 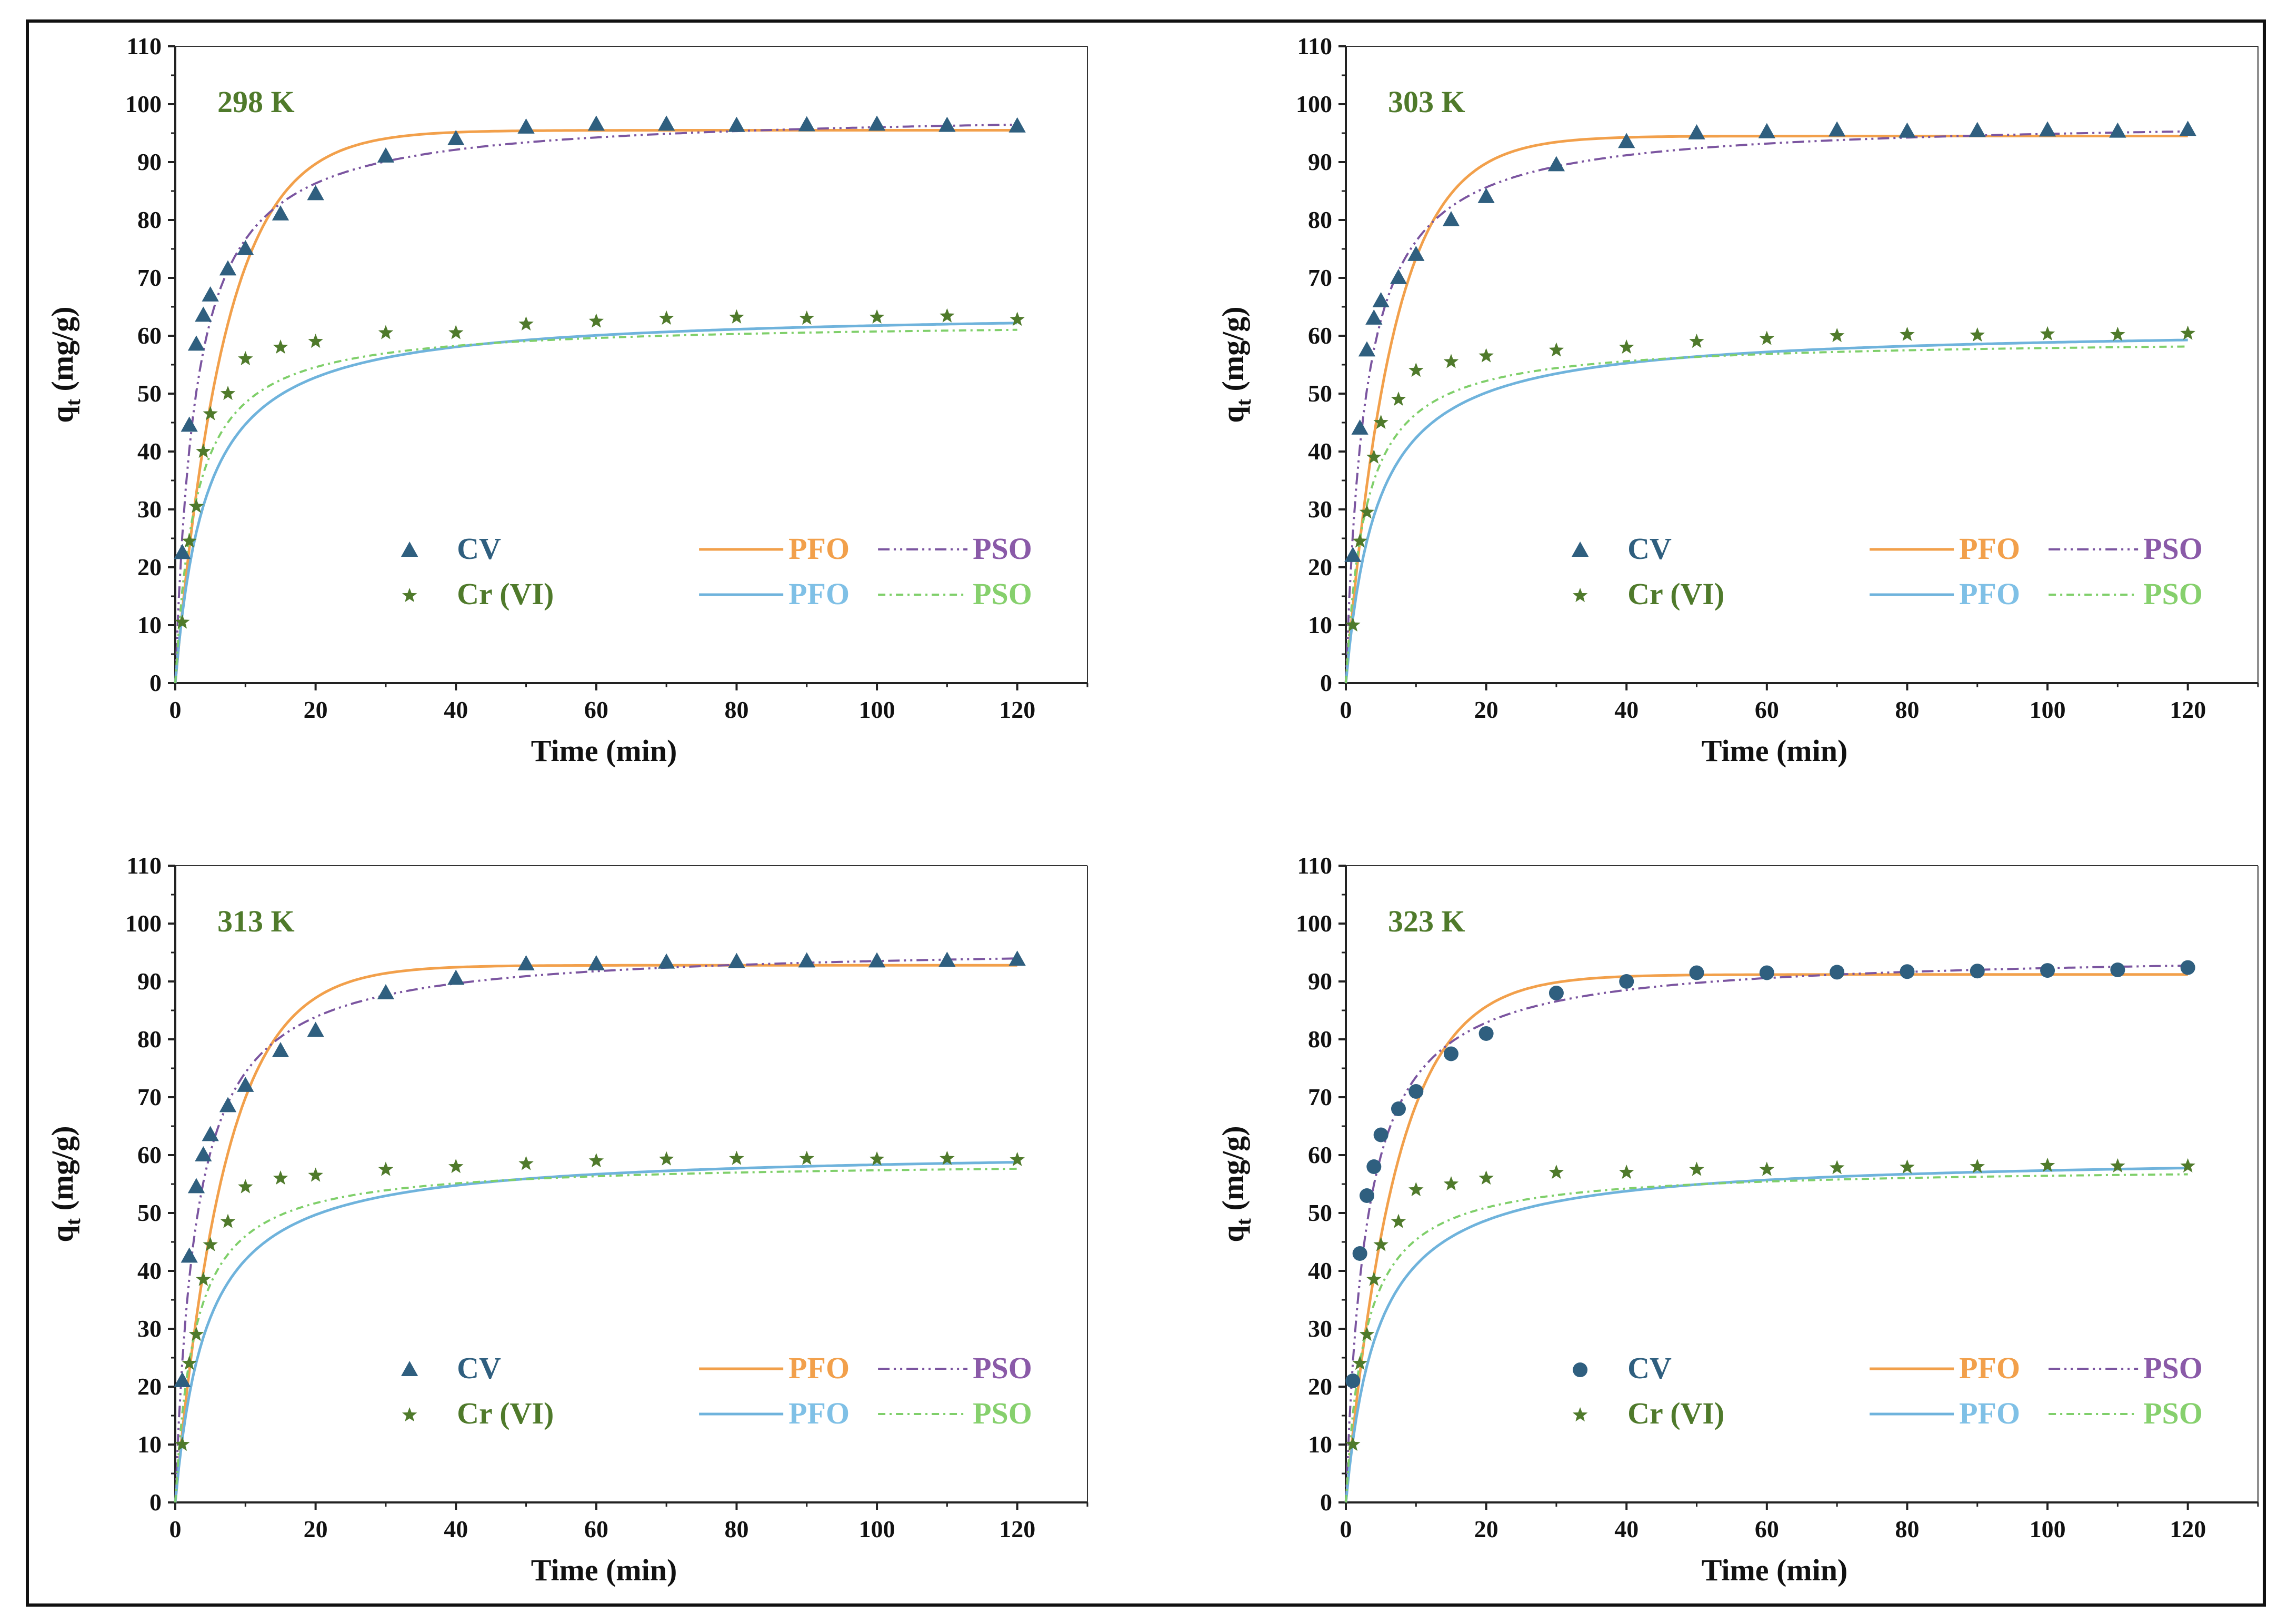 What do you see at coordinates (595, 1335) in the screenshot?
I see `cr-pso-curve` at bounding box center [595, 1335].